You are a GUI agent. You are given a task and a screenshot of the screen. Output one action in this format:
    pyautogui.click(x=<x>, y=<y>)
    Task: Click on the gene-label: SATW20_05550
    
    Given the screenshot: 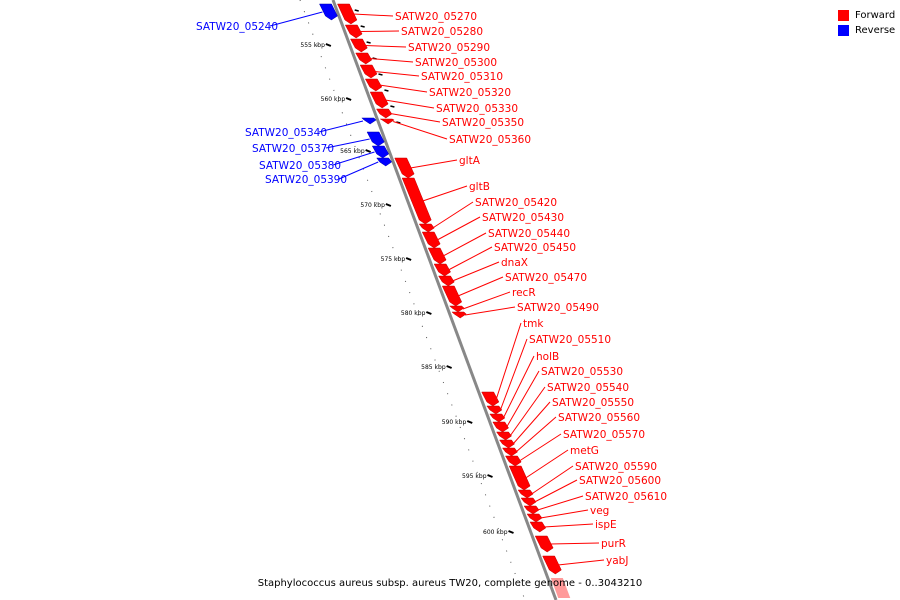 What is the action you would take?
    pyautogui.click(x=593, y=403)
    